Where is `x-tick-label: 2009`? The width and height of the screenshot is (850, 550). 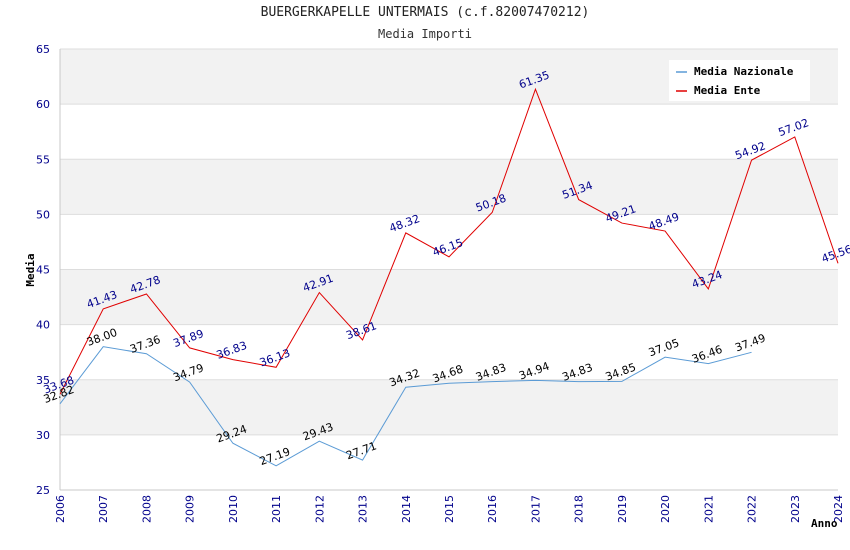
x-tick-label: 2009 is located at coordinates (190, 509).